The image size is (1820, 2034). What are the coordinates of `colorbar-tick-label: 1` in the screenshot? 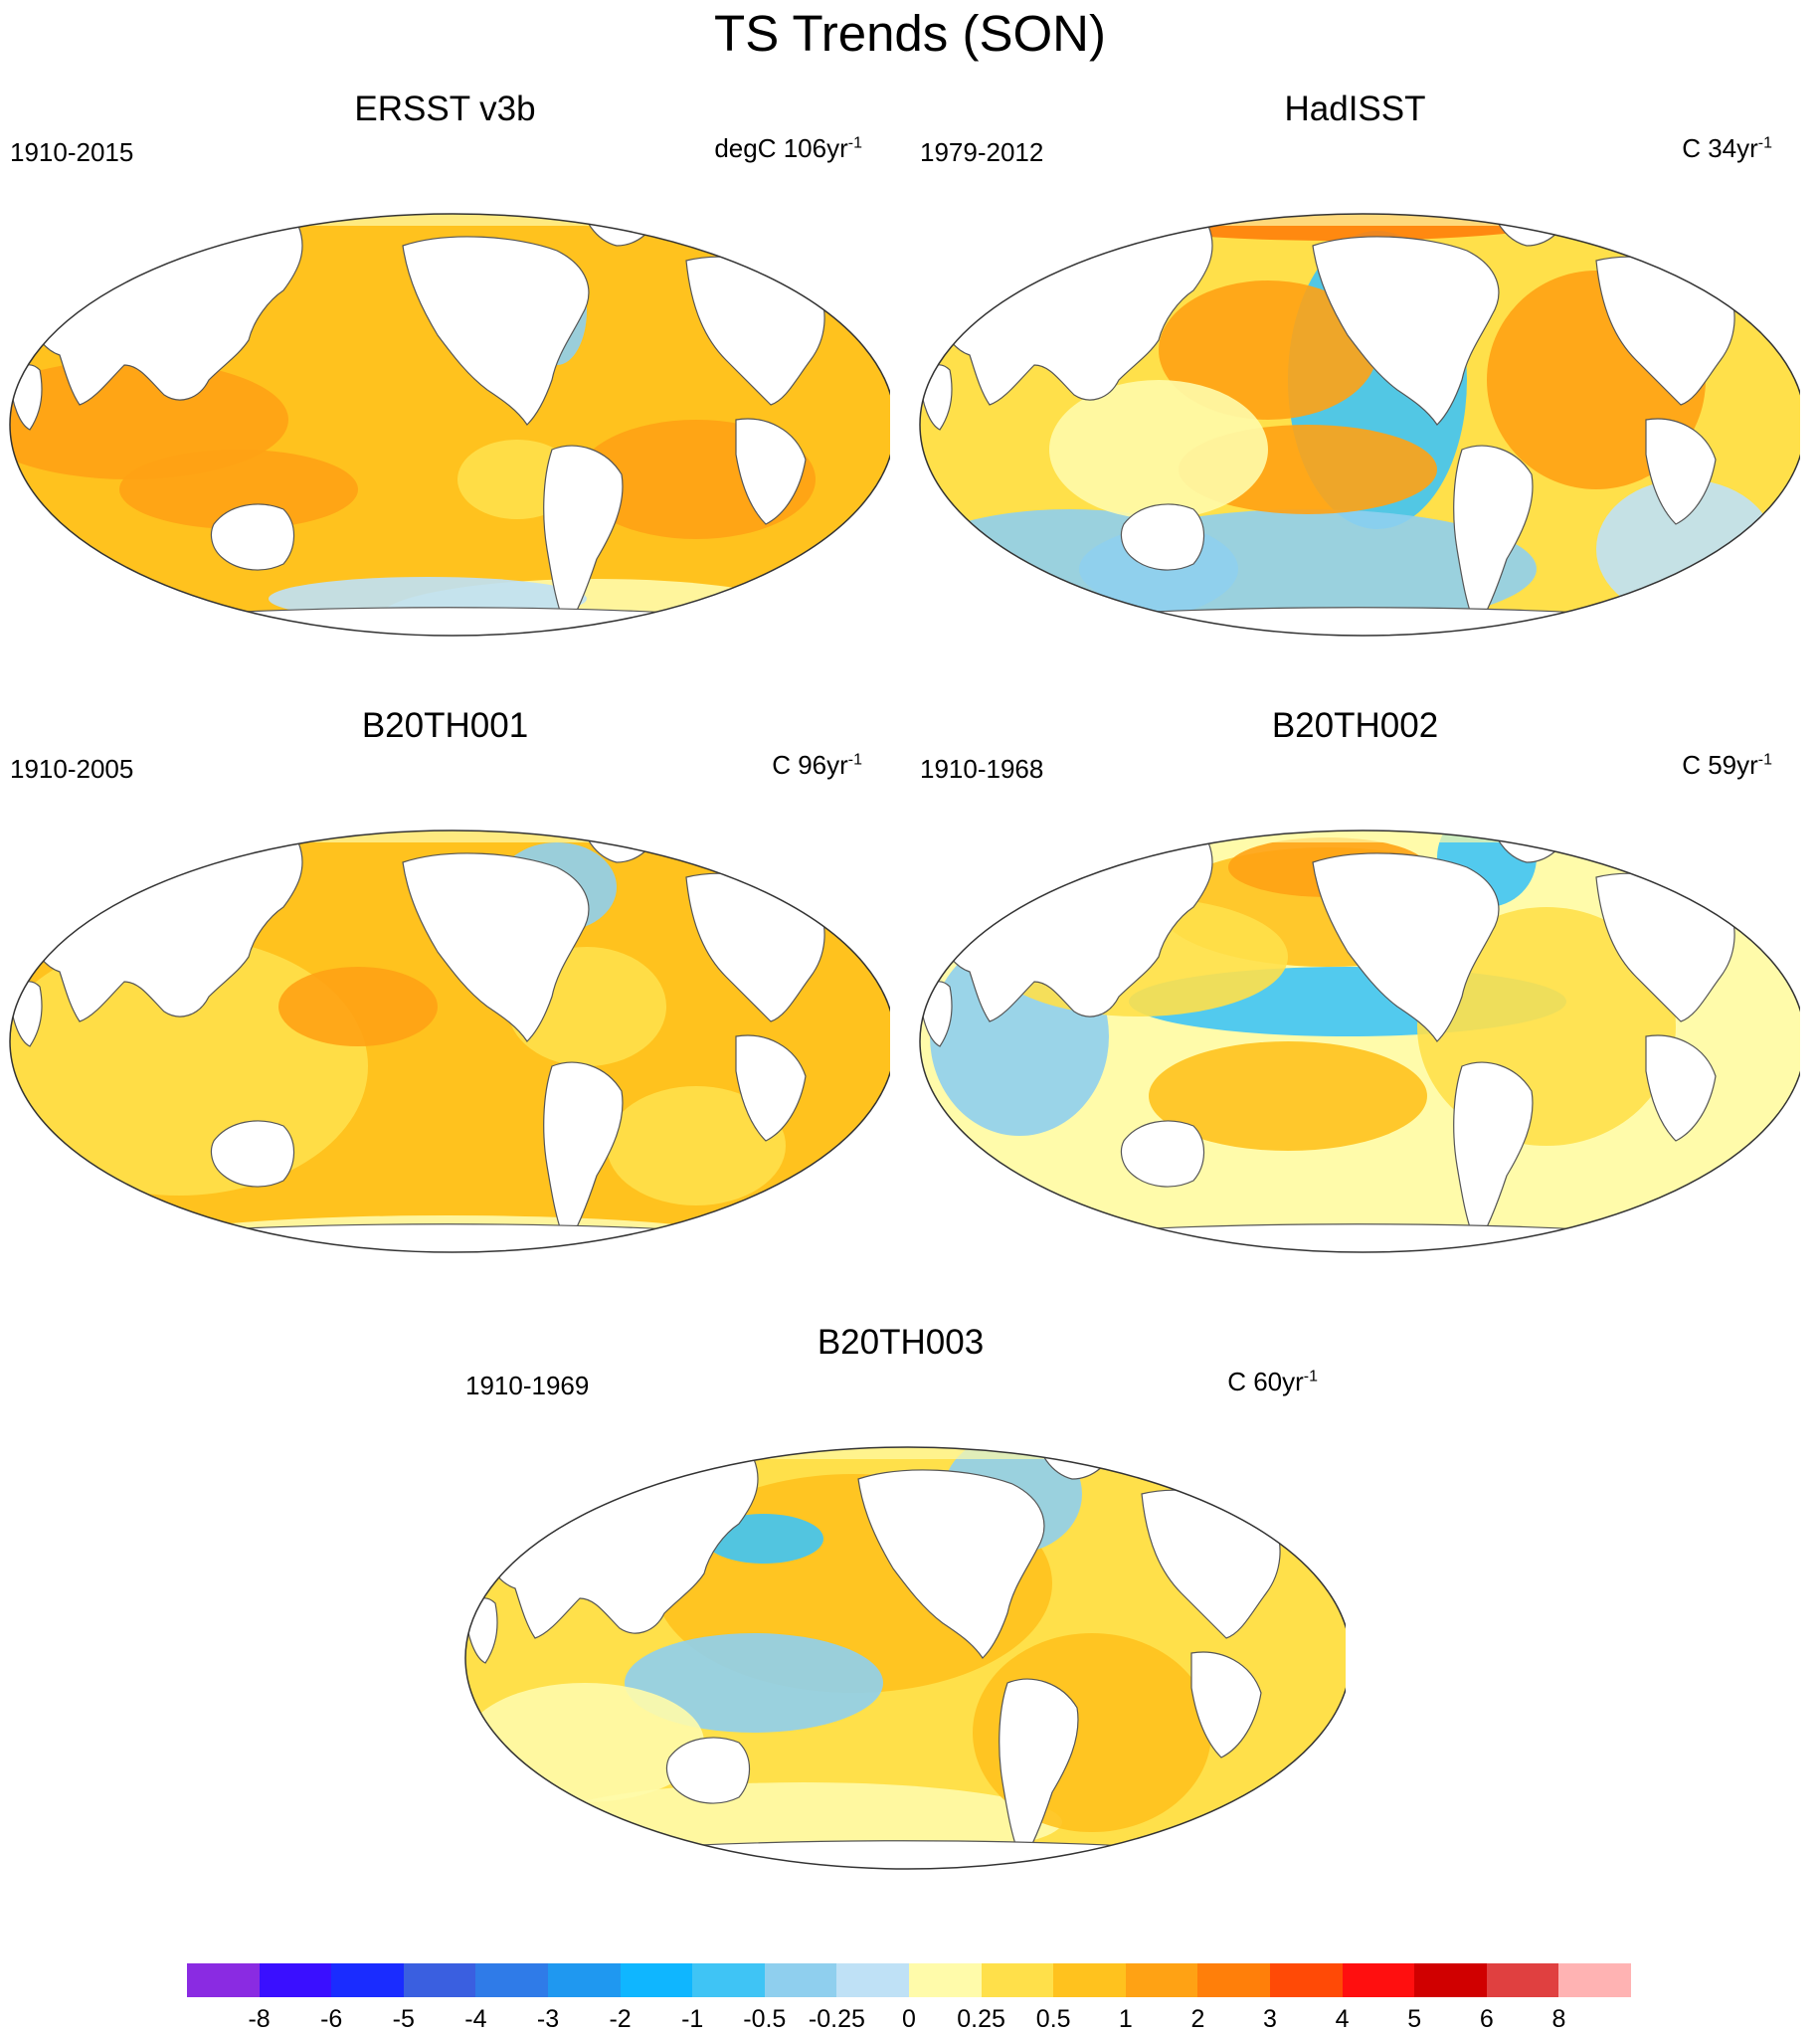 It's located at (1125, 2019).